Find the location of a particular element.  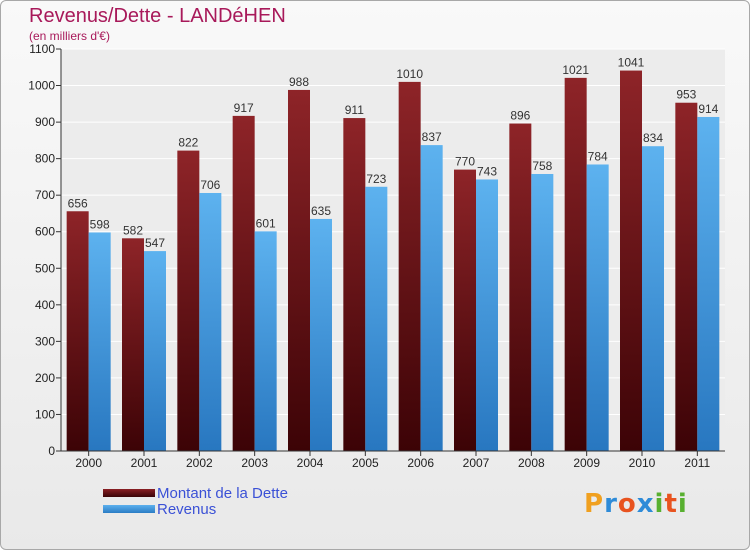

x-tick-label: 2003 is located at coordinates (254, 463).